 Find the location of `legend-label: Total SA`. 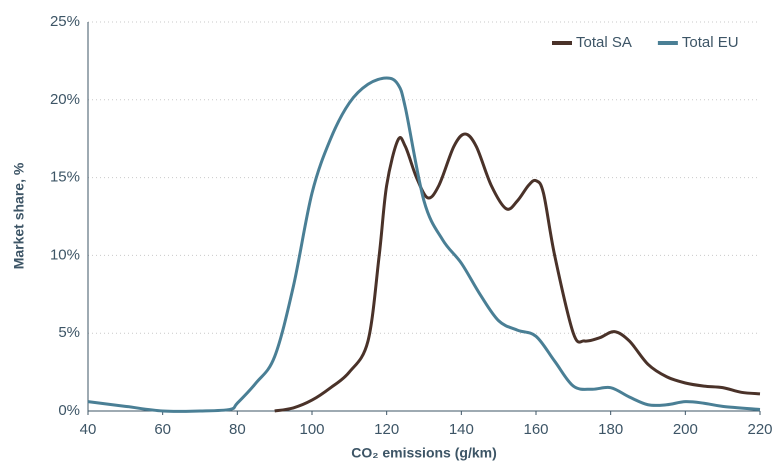

legend-label: Total SA is located at coordinates (604, 42).